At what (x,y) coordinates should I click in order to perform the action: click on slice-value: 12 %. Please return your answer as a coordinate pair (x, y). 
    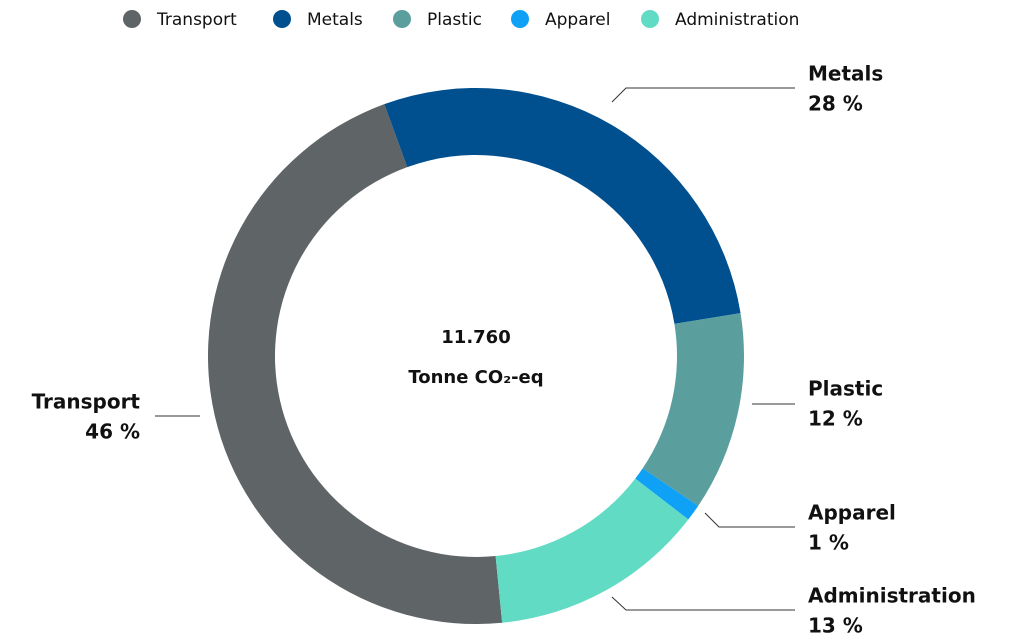
    Looking at the image, I should click on (835, 419).